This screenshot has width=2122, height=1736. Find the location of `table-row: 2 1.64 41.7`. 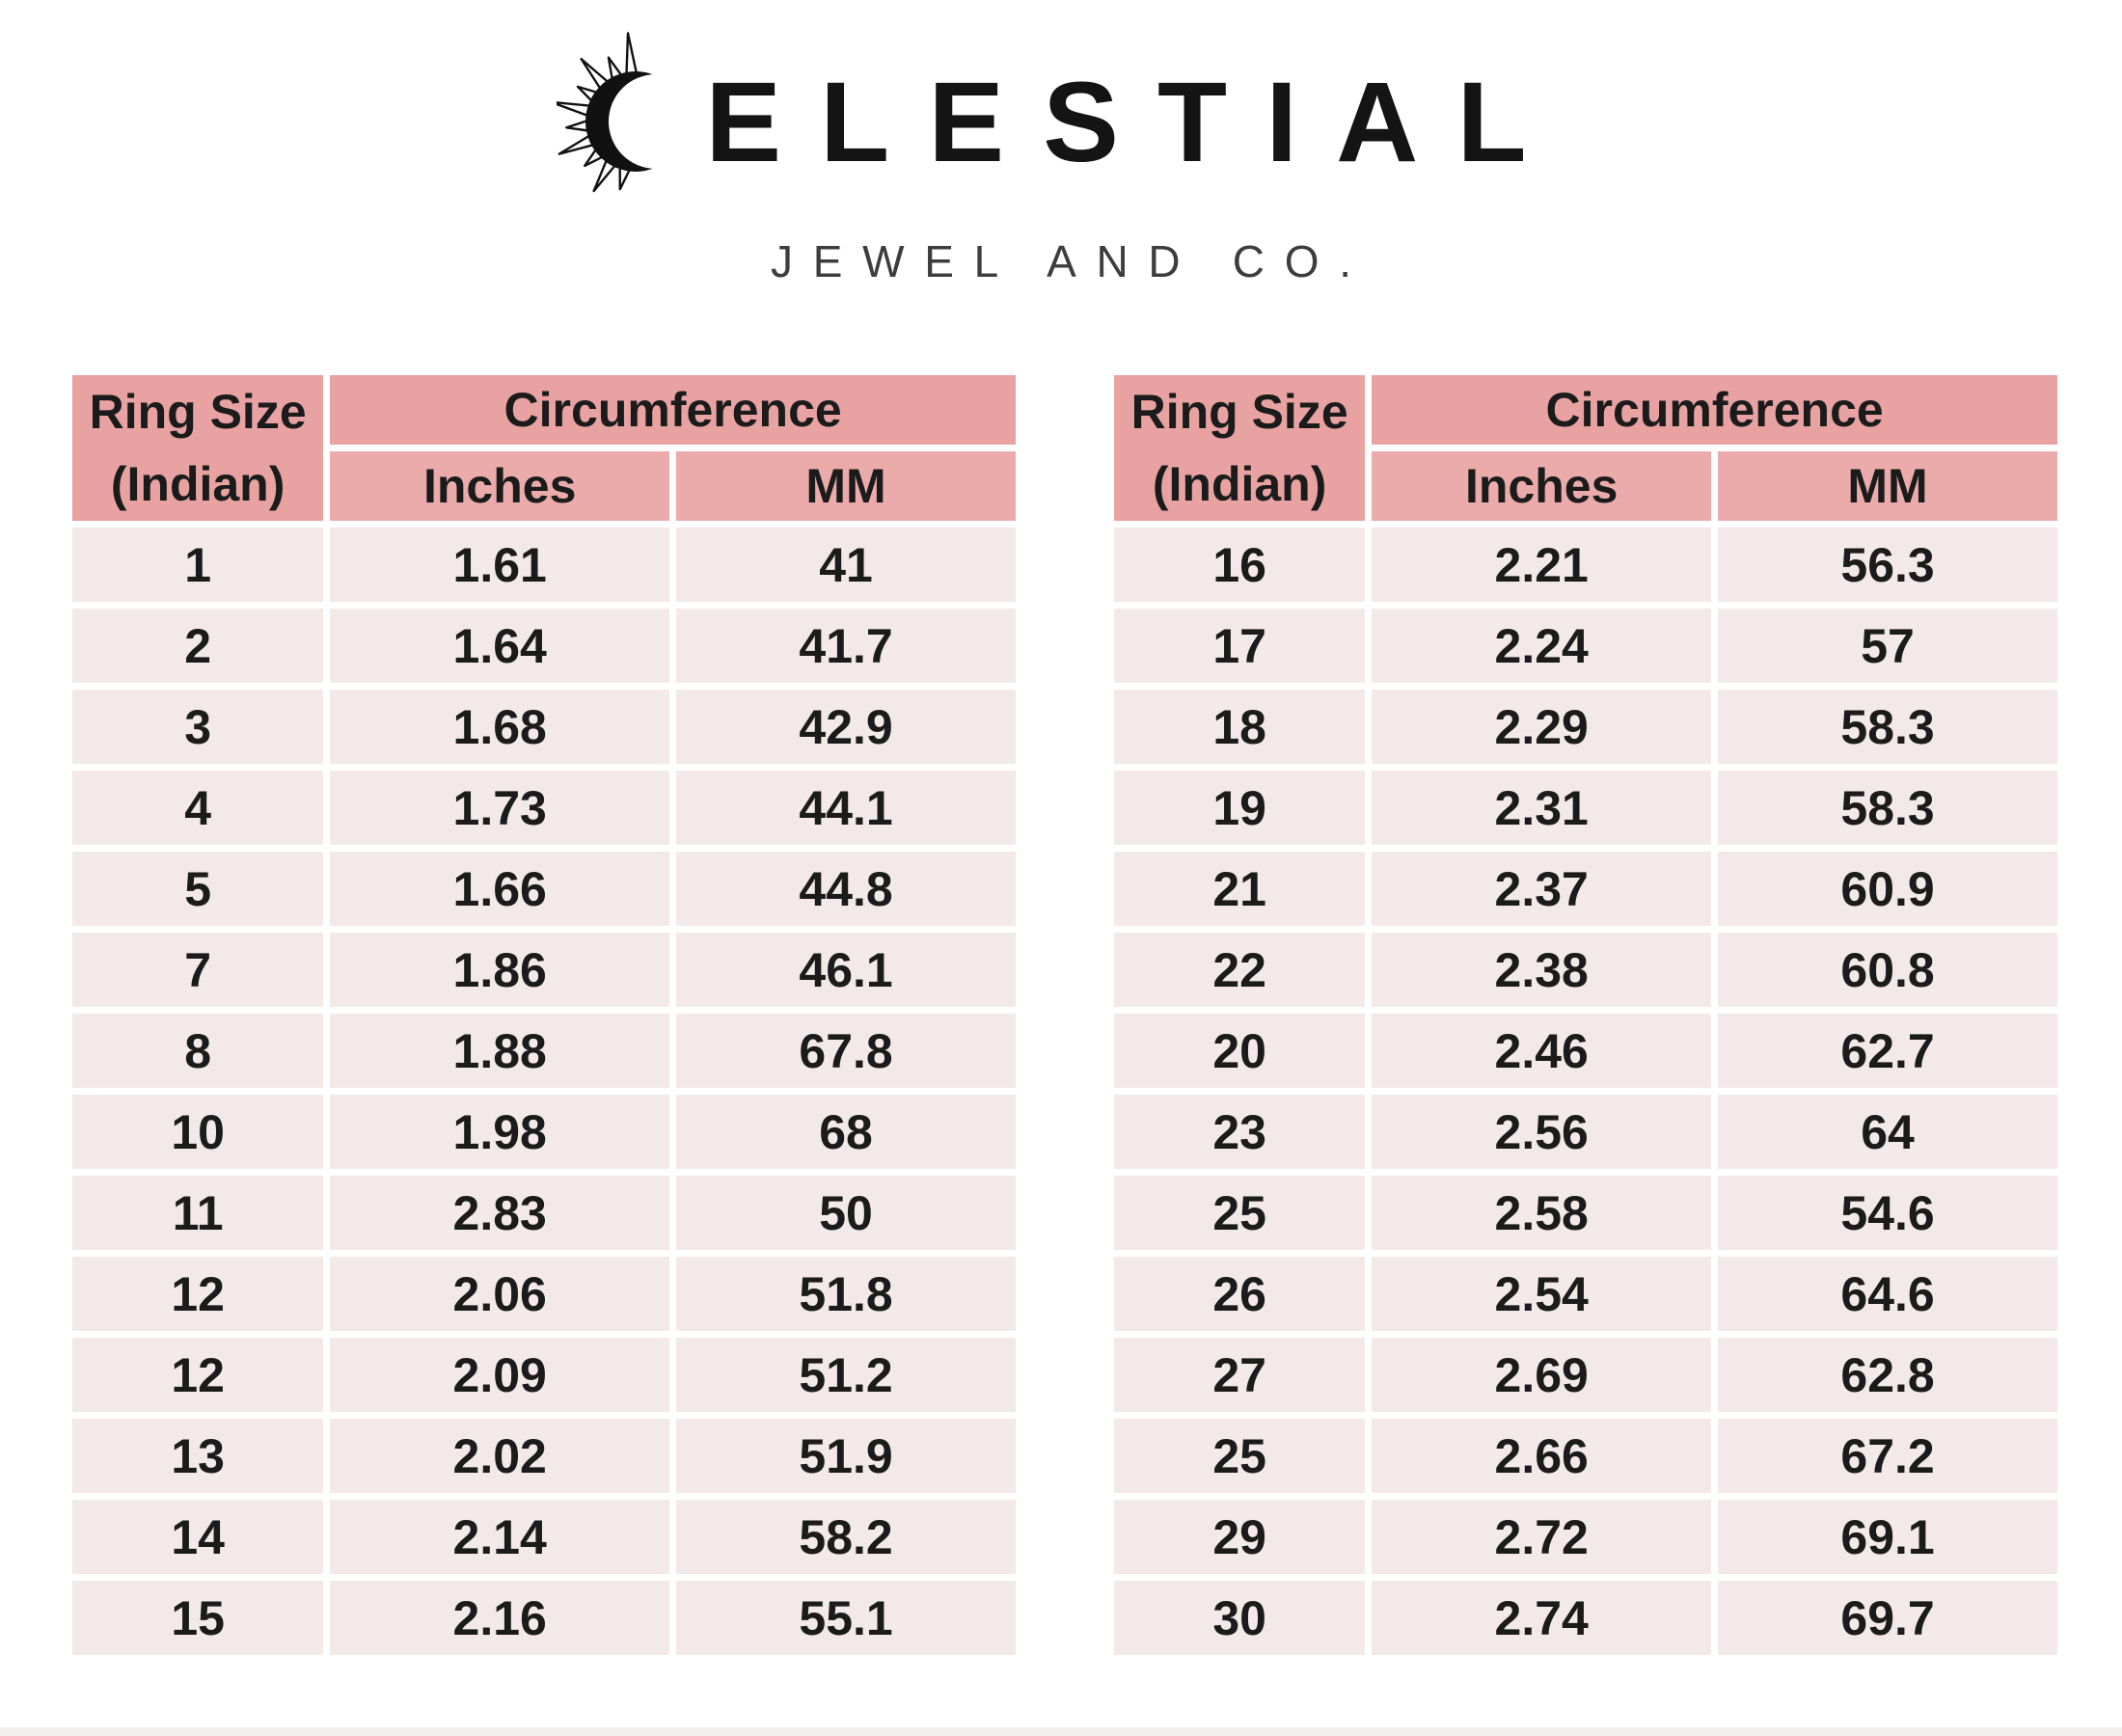

table-row: 2 1.64 41.7 is located at coordinates (544, 646).